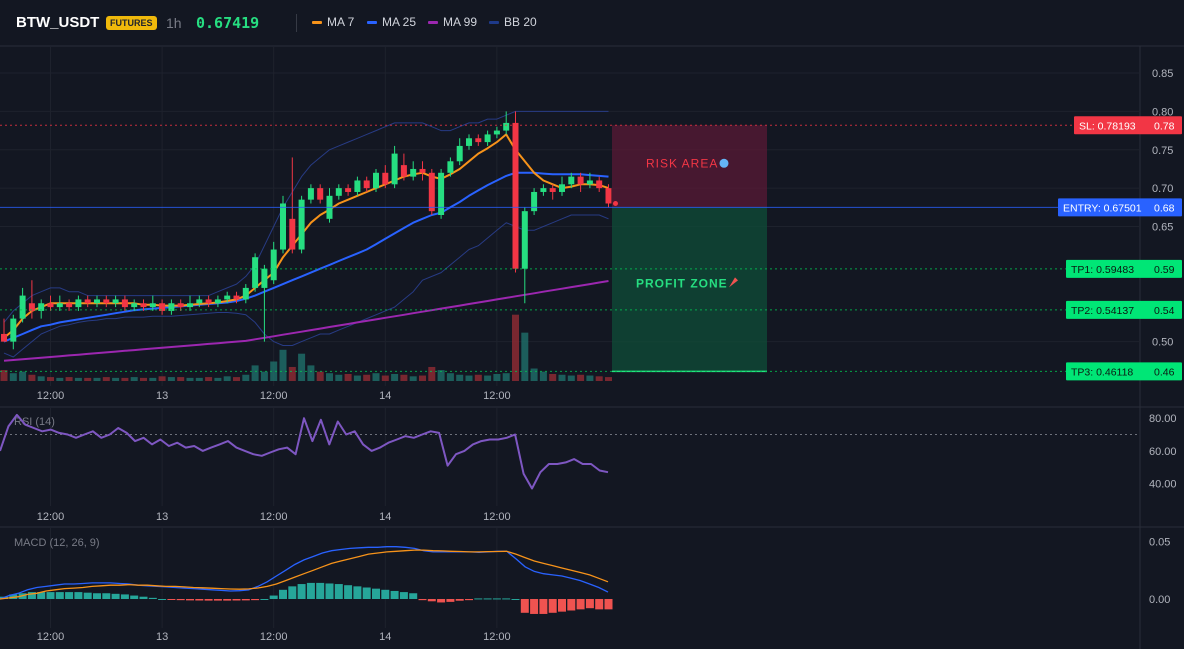 This screenshot has height=649, width=1184. Describe the element at coordinates (1120, 207) in the screenshot. I see `level-tag-entry` at that location.